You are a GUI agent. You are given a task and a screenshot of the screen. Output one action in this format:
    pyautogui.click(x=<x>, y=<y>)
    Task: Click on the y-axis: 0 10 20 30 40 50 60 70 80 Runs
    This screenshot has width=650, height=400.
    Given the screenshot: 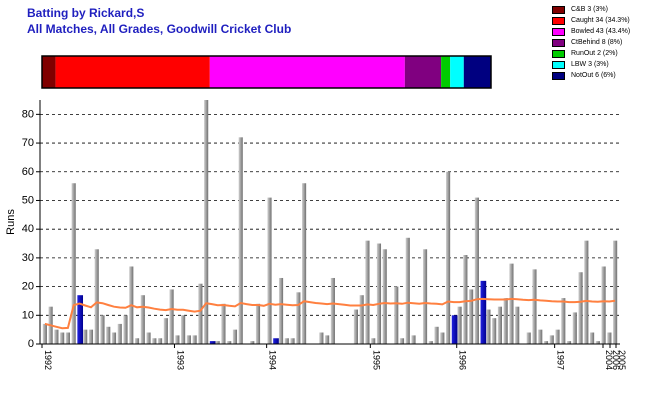 What is the action you would take?
    pyautogui.click(x=23, y=225)
    